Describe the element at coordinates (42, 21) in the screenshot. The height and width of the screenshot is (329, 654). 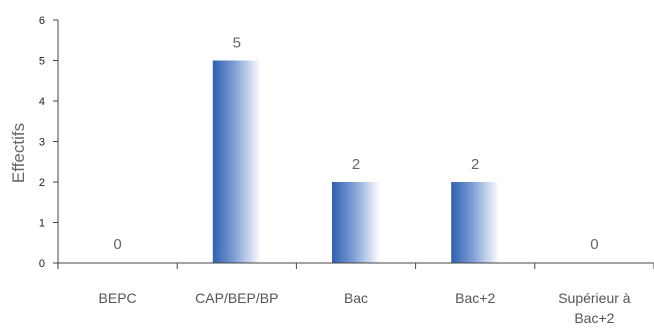
I see `y-tick-label: 6` at that location.